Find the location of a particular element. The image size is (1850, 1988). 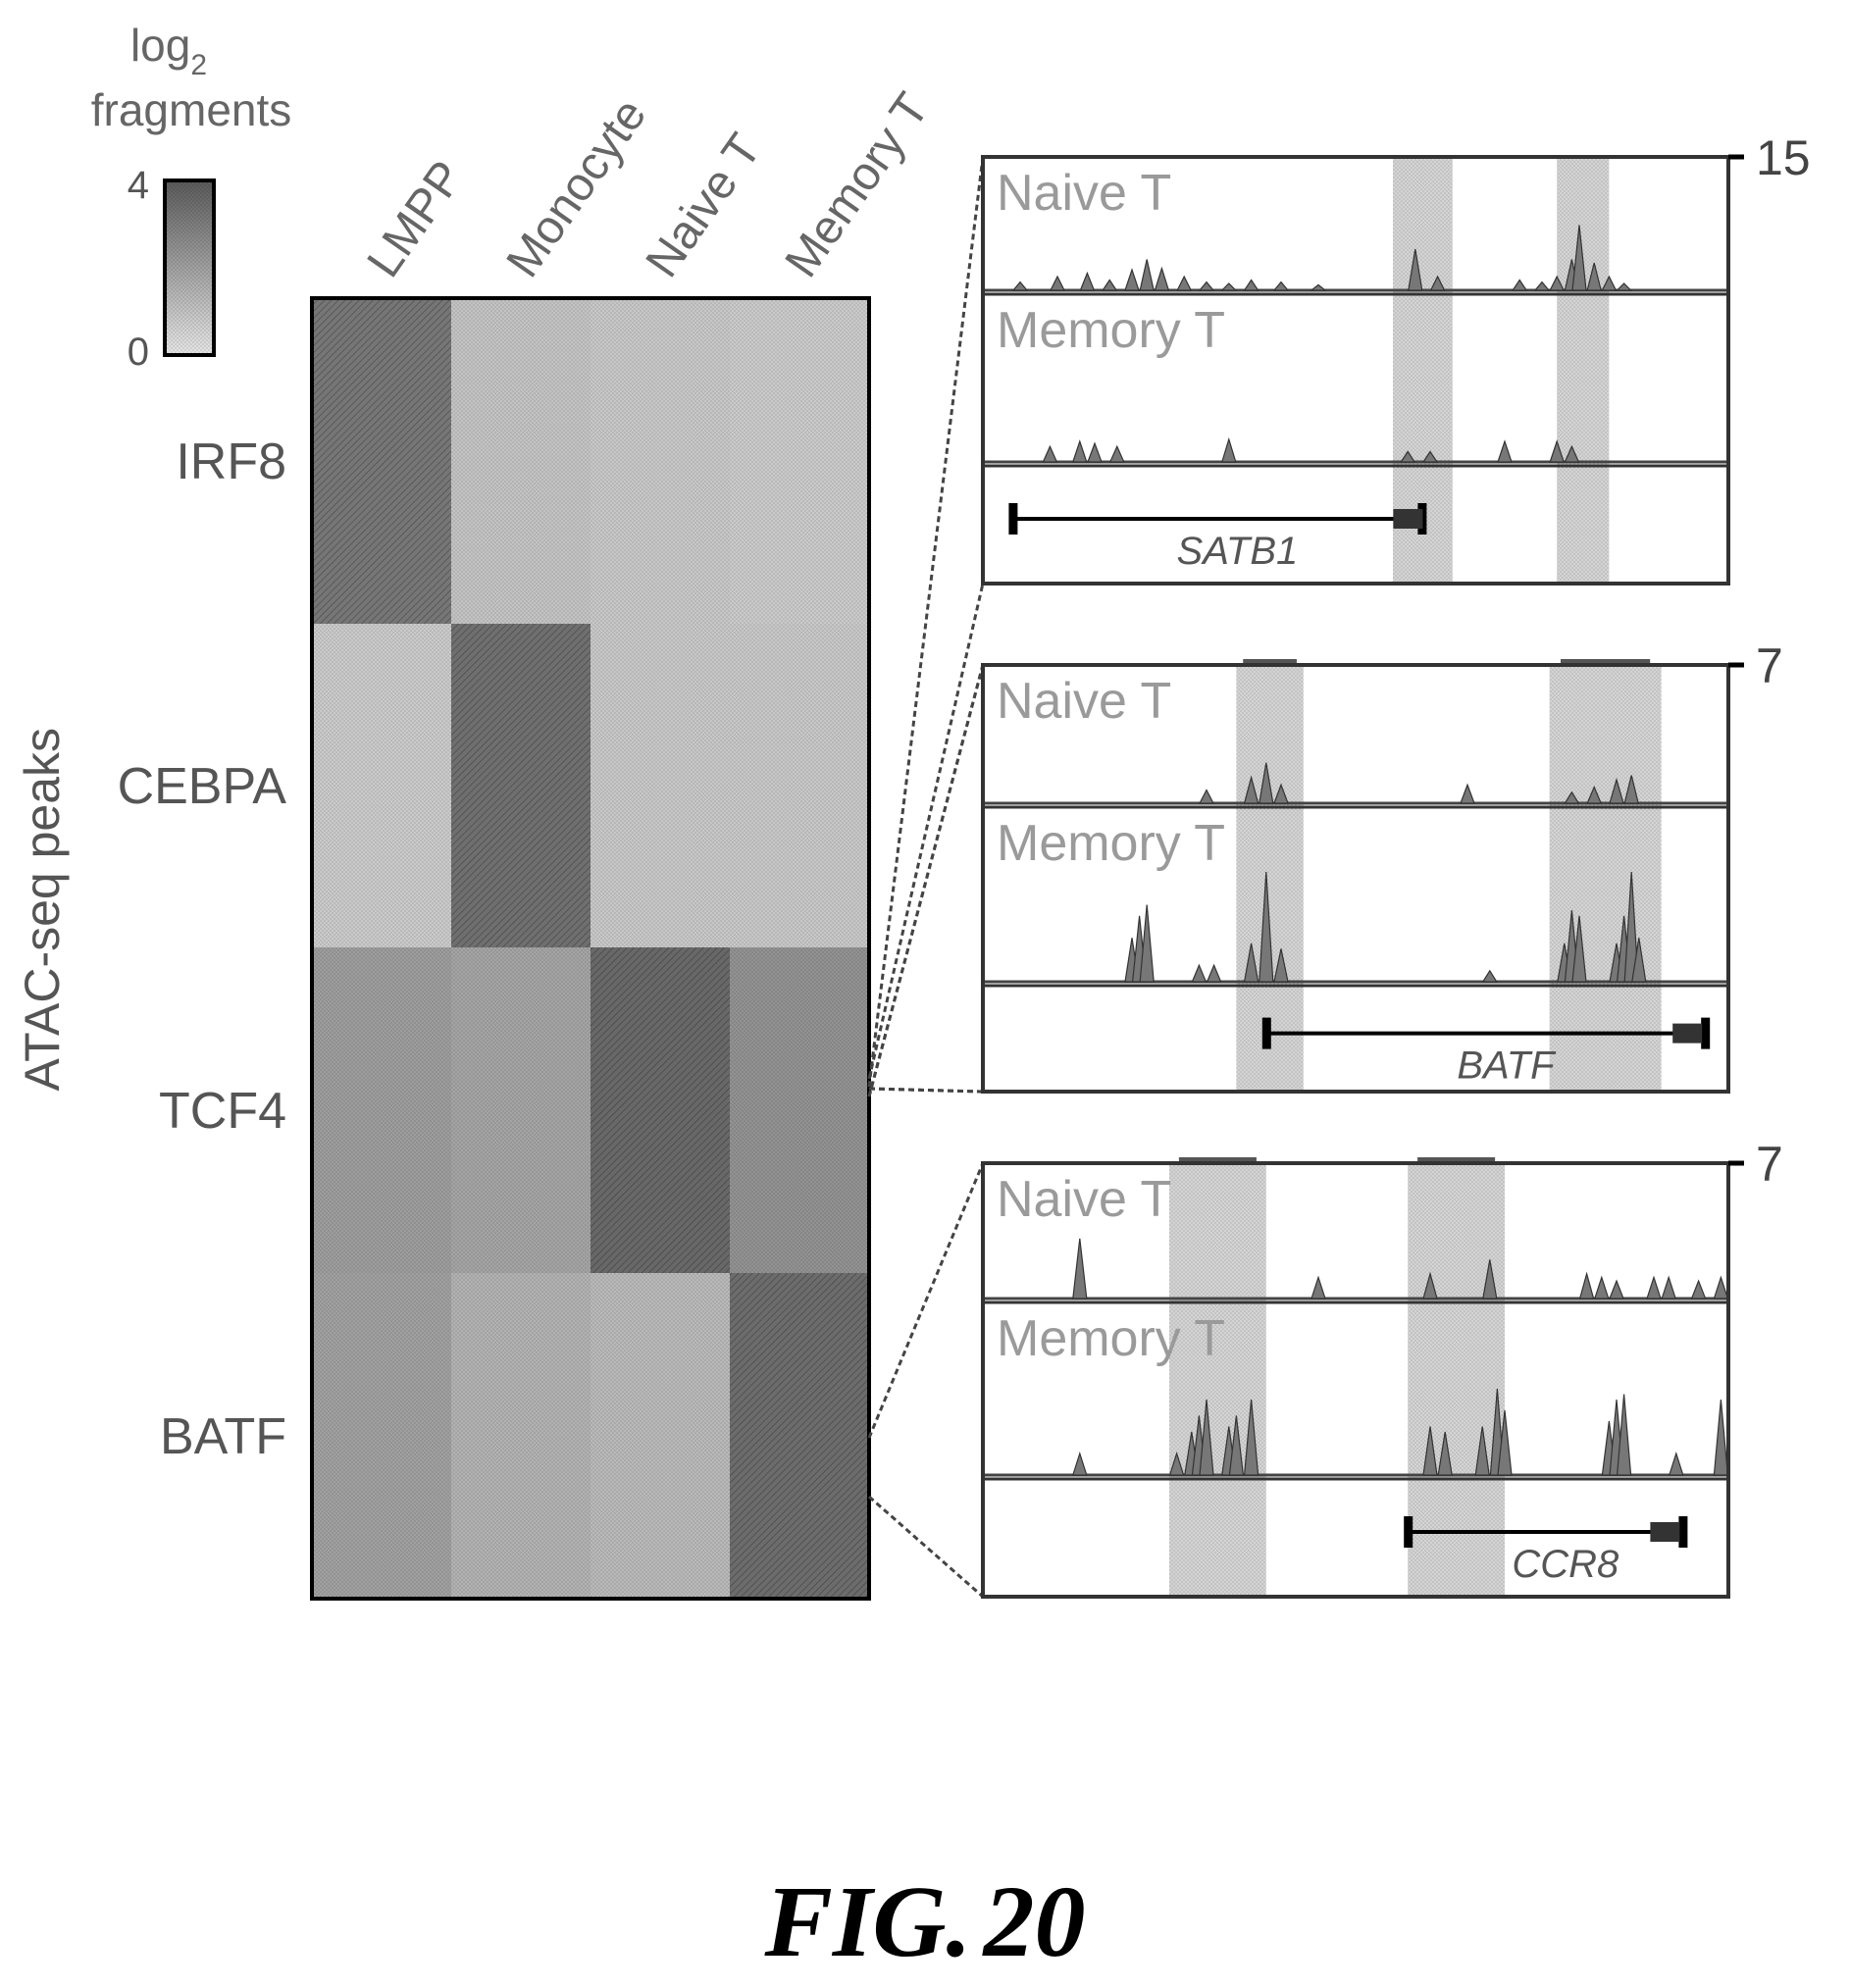

colorbar-max-label: 4 is located at coordinates (138, 185).